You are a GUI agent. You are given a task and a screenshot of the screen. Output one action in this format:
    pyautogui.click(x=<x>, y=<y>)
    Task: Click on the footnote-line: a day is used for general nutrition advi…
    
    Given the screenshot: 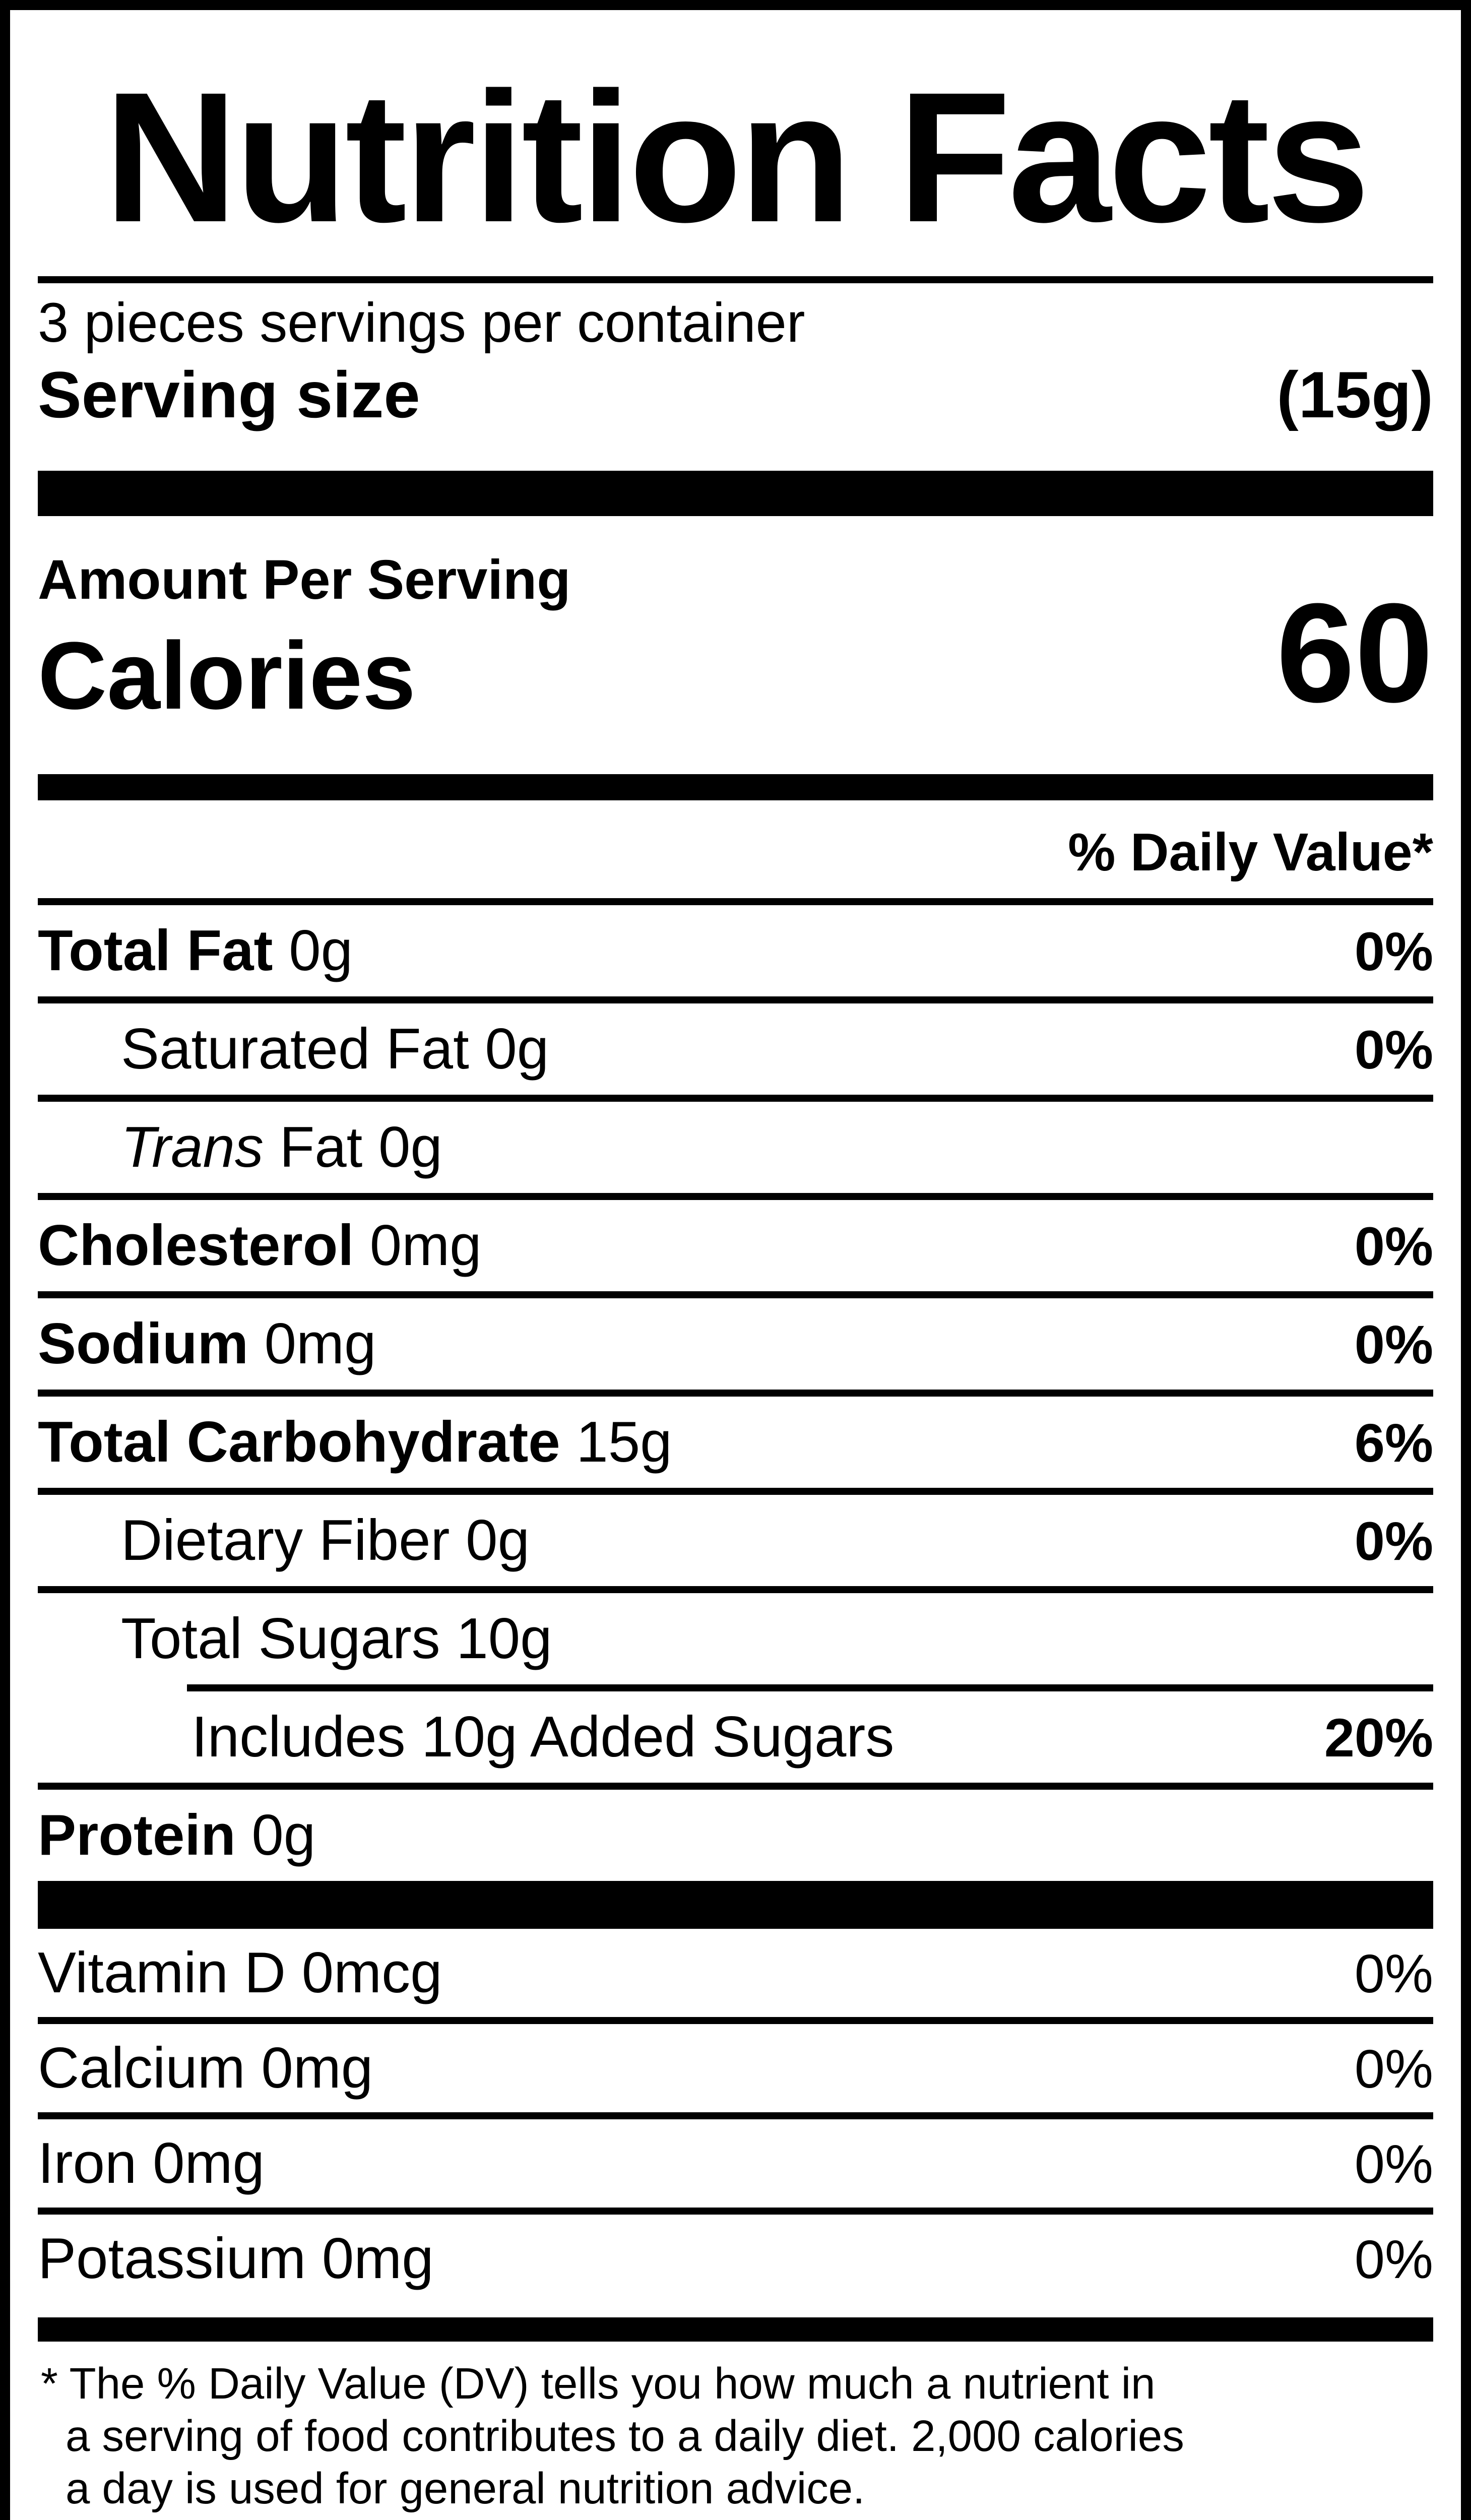 What is the action you would take?
    pyautogui.click(x=465, y=2488)
    